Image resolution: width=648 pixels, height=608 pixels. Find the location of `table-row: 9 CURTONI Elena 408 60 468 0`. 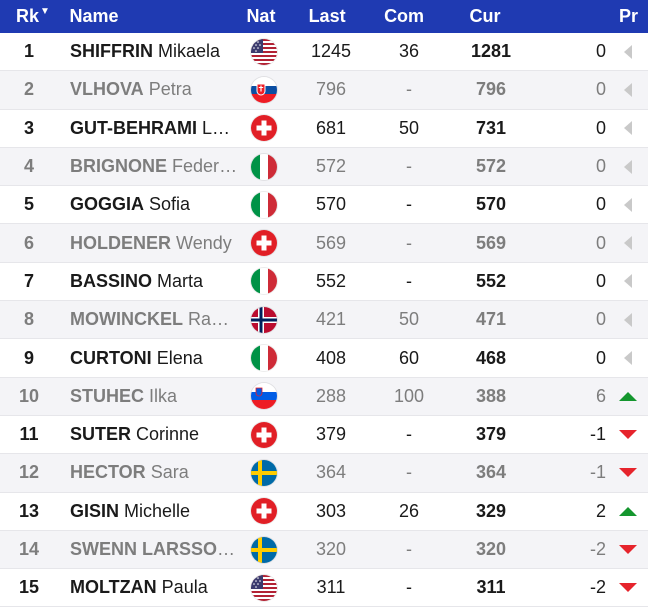

table-row: 9 CURTONI Elena 408 60 468 0 is located at coordinates (324, 358).